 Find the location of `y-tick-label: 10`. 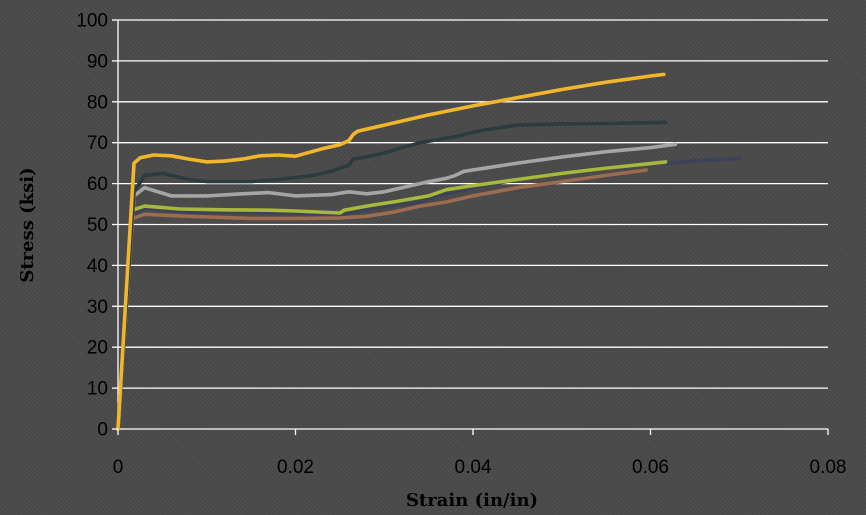

y-tick-label: 10 is located at coordinates (97, 389).